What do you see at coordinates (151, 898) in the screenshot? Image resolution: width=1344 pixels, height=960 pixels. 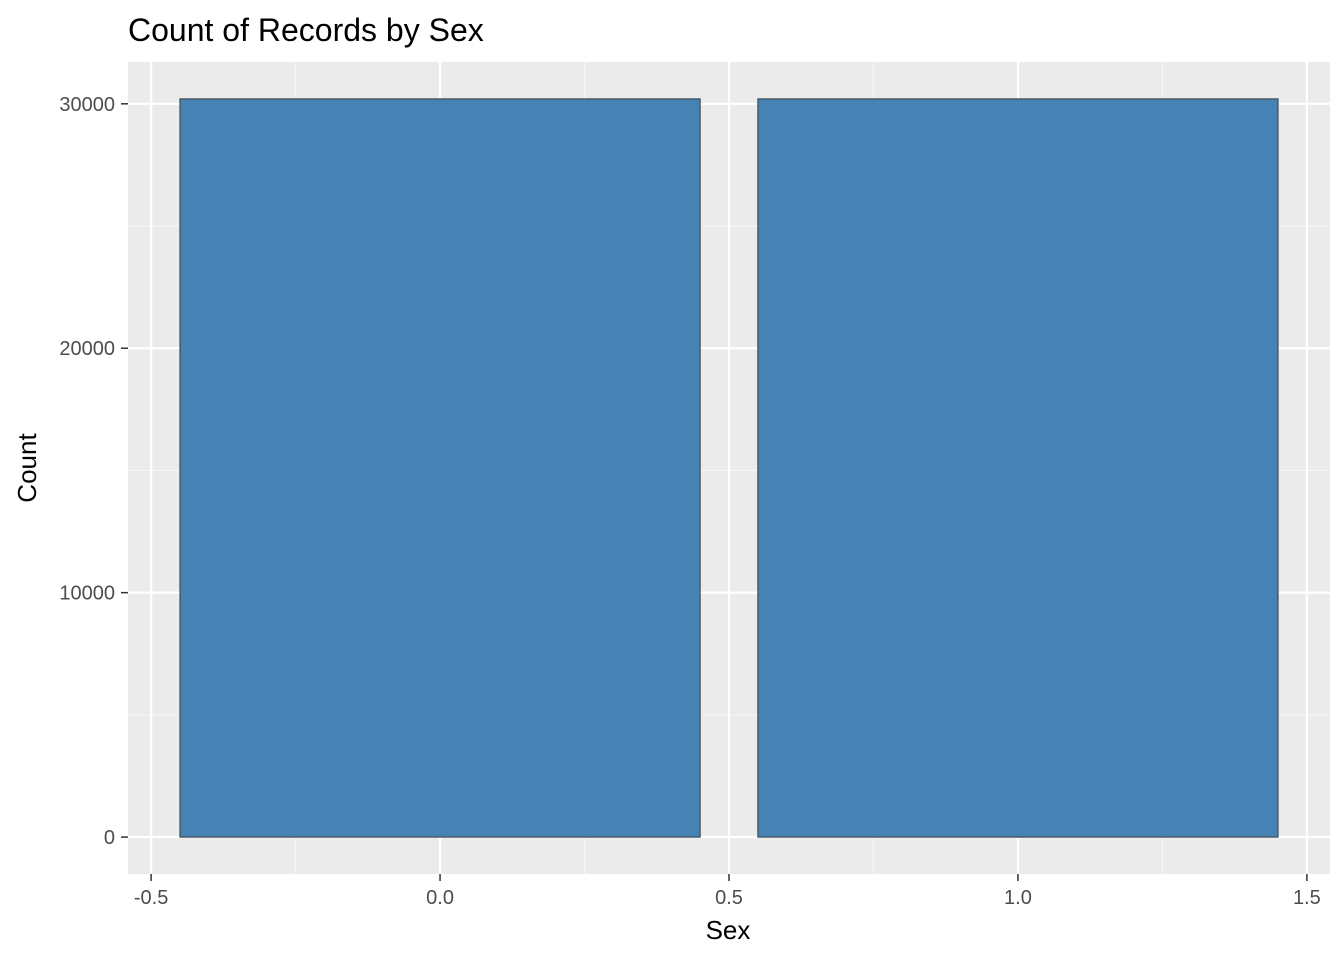 I see `x-tick-label: -0.5` at bounding box center [151, 898].